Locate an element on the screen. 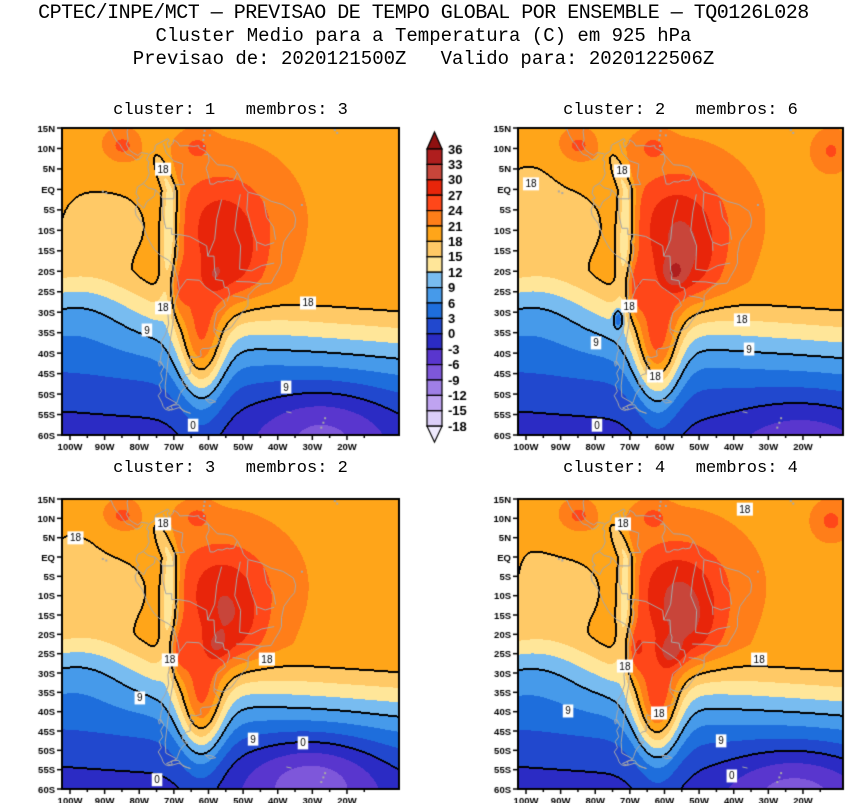 The width and height of the screenshot is (847, 803). panel-title-cluster-2: cluster: 2 membros: 6 is located at coordinates (680, 110).